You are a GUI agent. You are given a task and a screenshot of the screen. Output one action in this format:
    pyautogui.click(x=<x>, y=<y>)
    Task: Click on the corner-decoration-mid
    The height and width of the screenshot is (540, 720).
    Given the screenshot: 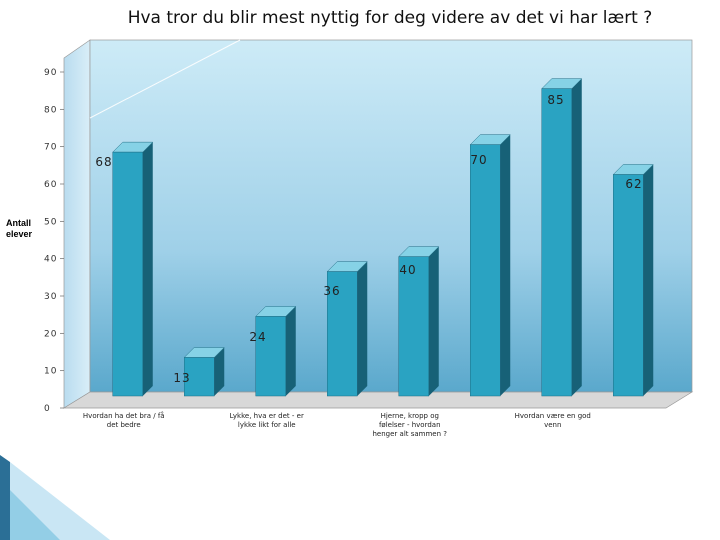 What is the action you would take?
    pyautogui.click(x=35, y=515)
    